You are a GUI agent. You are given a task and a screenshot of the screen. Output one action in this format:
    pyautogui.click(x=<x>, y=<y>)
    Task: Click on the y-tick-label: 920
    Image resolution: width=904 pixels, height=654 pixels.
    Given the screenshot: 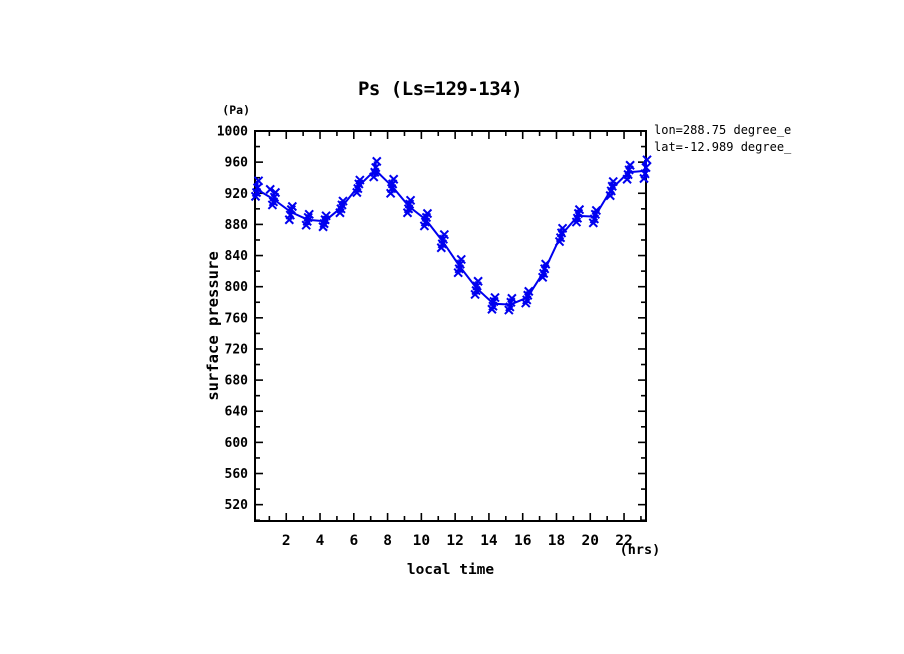 What is the action you would take?
    pyautogui.click(x=237, y=194)
    